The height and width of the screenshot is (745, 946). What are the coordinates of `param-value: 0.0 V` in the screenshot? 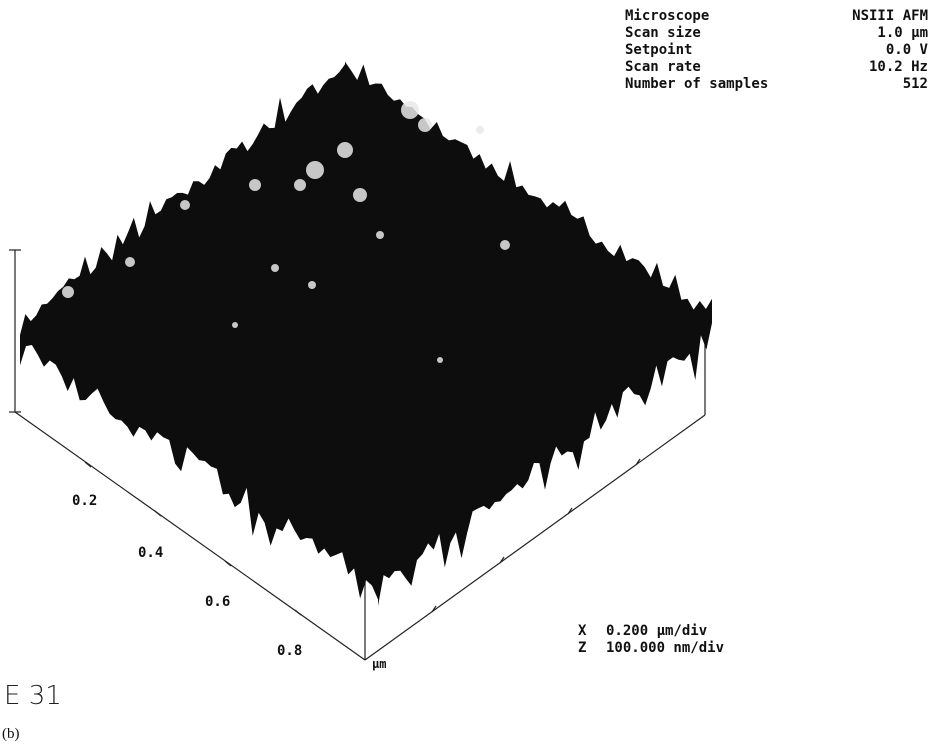 It's located at (907, 50).